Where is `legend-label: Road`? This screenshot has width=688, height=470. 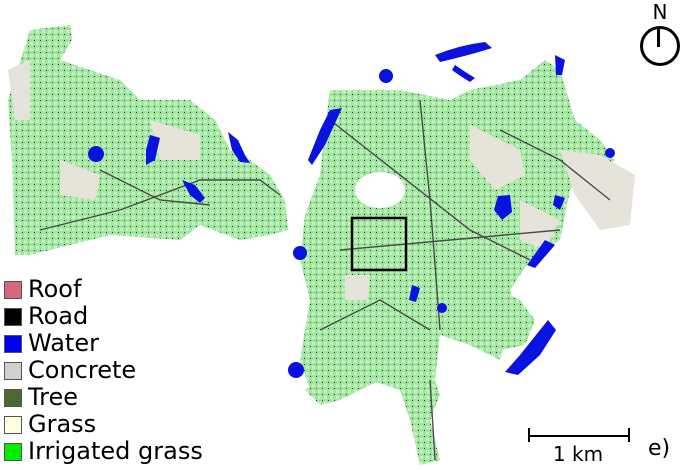 legend-label: Road is located at coordinates (58, 316).